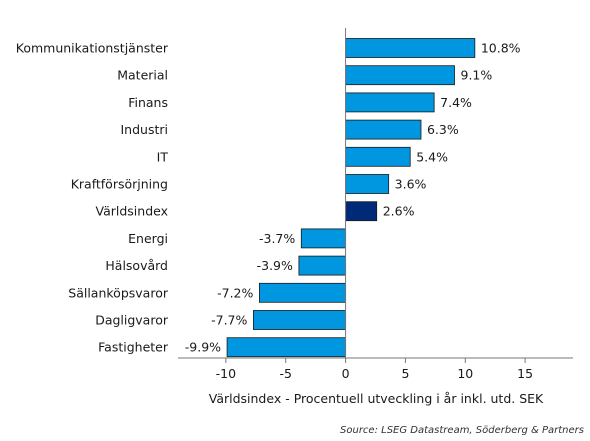  What do you see at coordinates (229, 320) in the screenshot?
I see `value-label: -7.7%` at bounding box center [229, 320].